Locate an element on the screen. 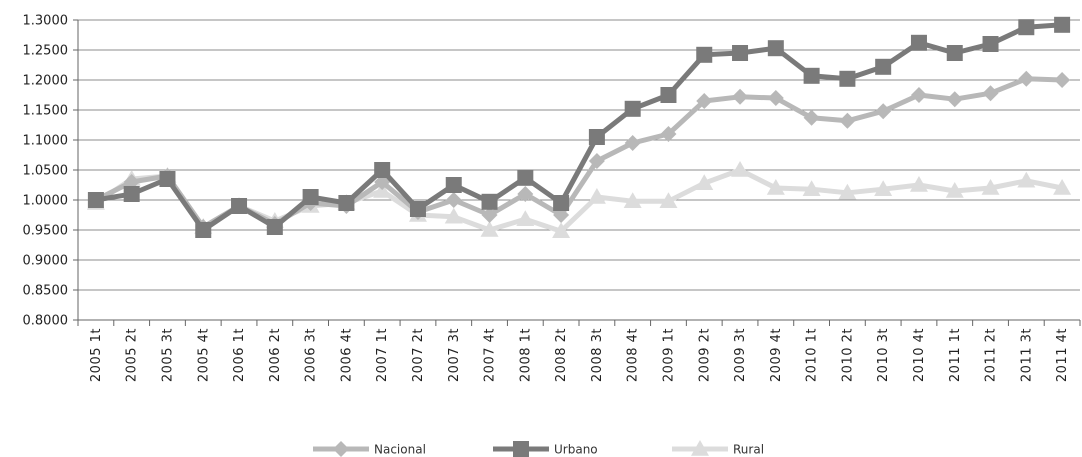 Image resolution: width=1082 pixels, height=457 pixels. y-tick-label: 1.0500 is located at coordinates (46, 171).